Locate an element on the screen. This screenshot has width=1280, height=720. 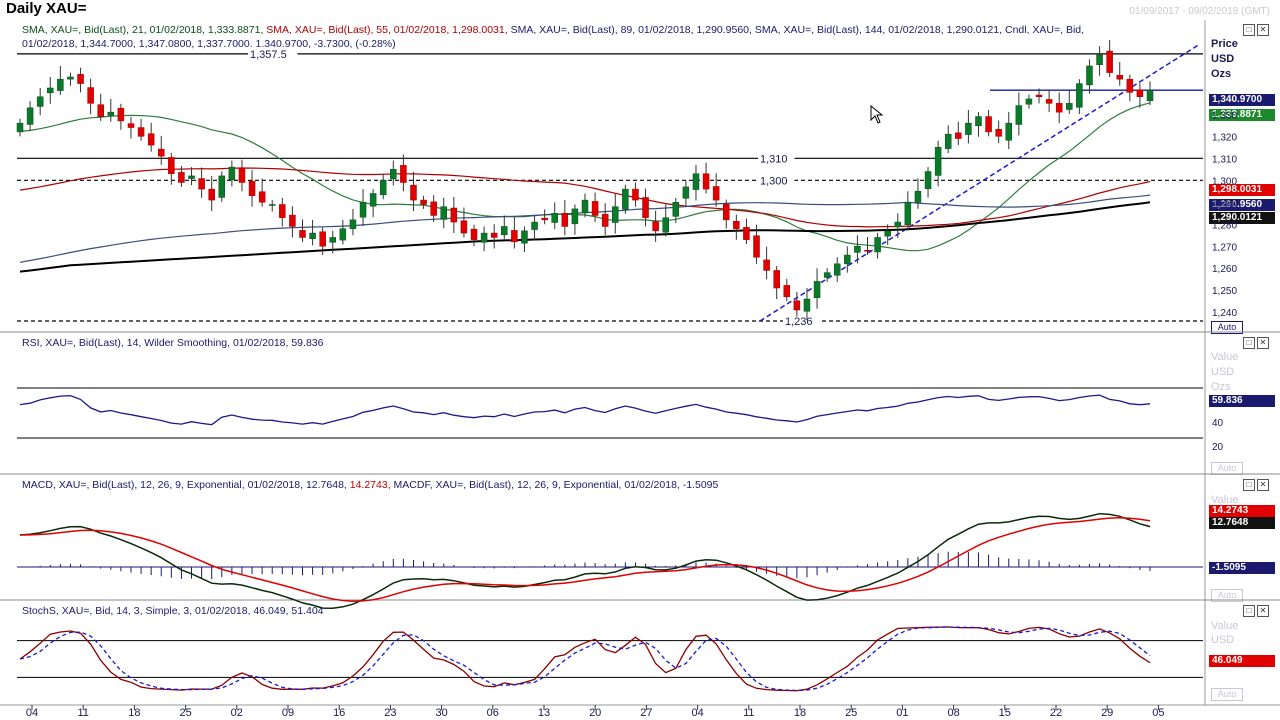
macd-close-icon: ✕ is located at coordinates (1263, 485).